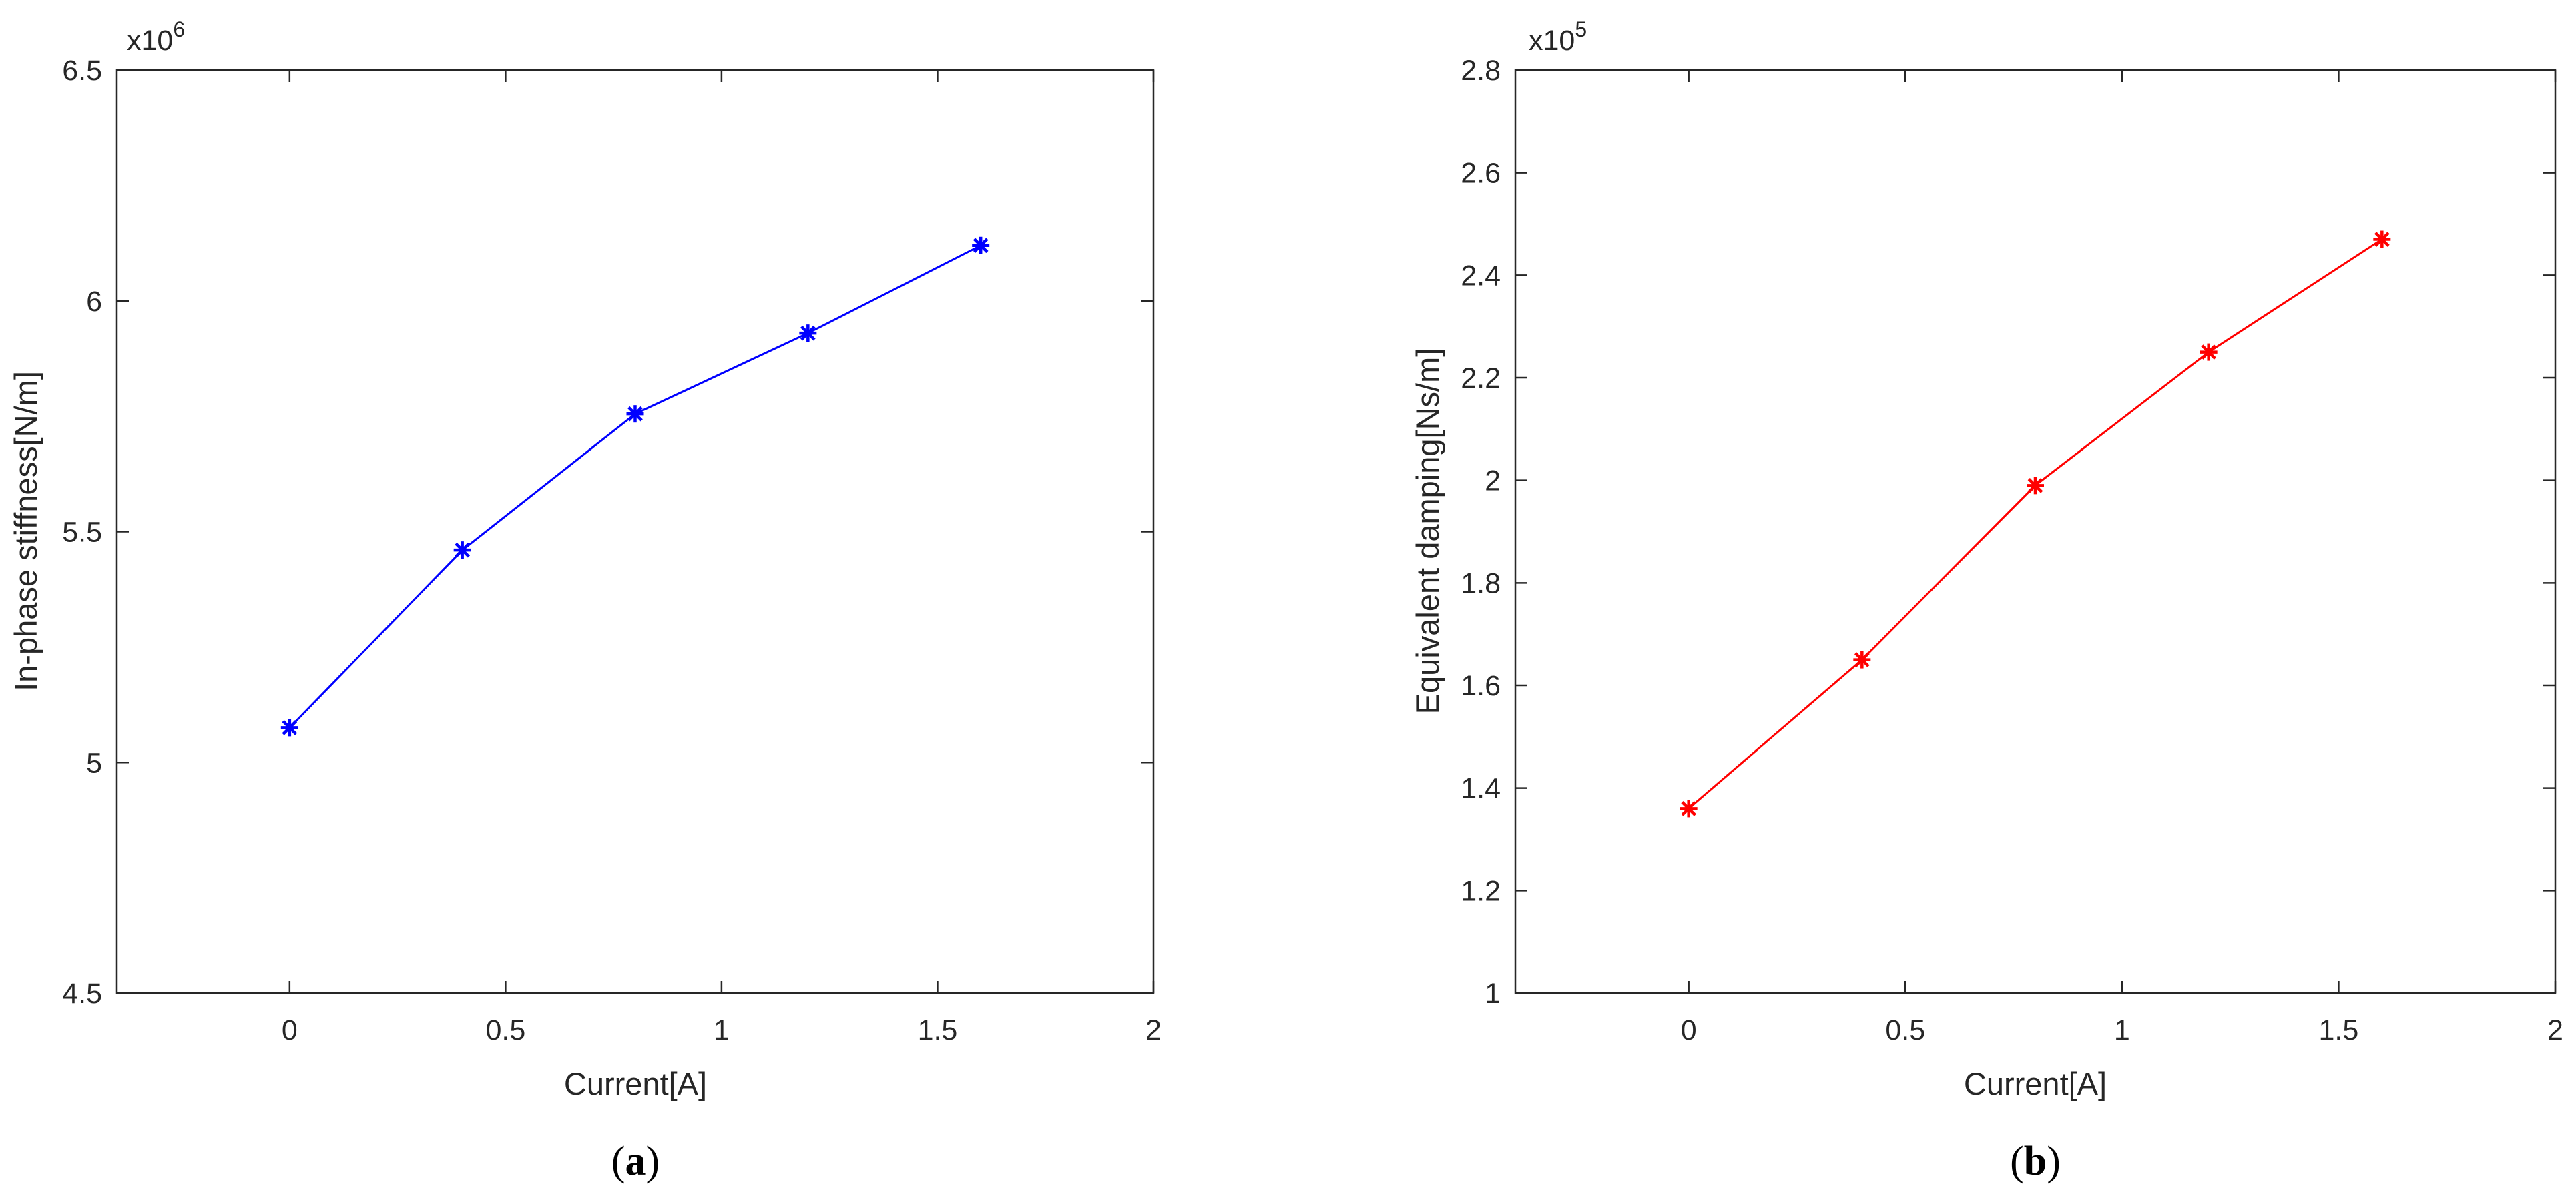 This screenshot has width=2576, height=1200. Describe the element at coordinates (82, 994) in the screenshot. I see `y-tick-label: 4.5` at that location.